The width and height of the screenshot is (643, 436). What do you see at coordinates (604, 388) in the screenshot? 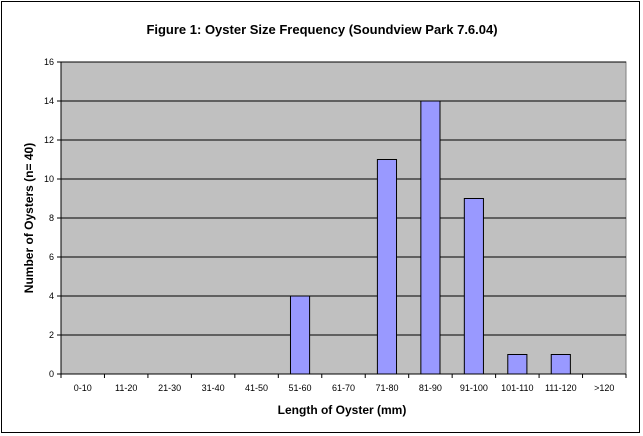
I see `x-tick-label: >120` at bounding box center [604, 388].